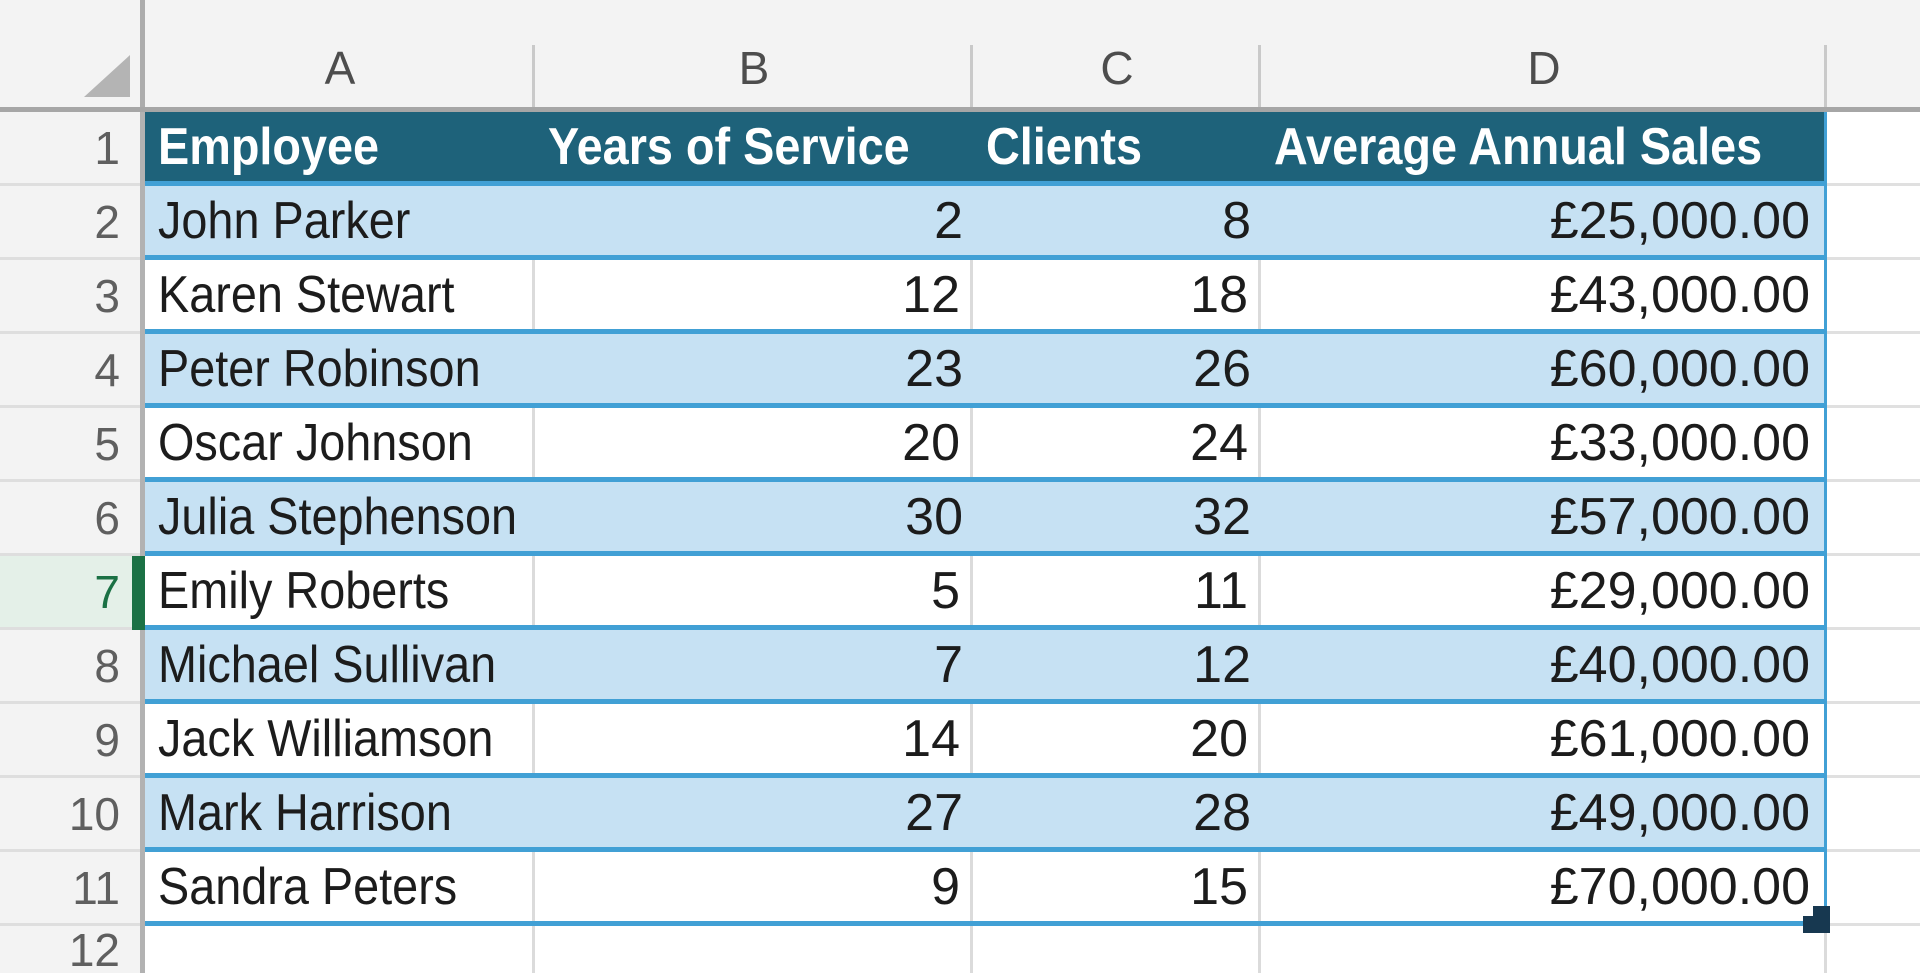 This screenshot has height=973, width=1920. I want to click on cell-a11-text: Sandra Peters, so click(308, 886).